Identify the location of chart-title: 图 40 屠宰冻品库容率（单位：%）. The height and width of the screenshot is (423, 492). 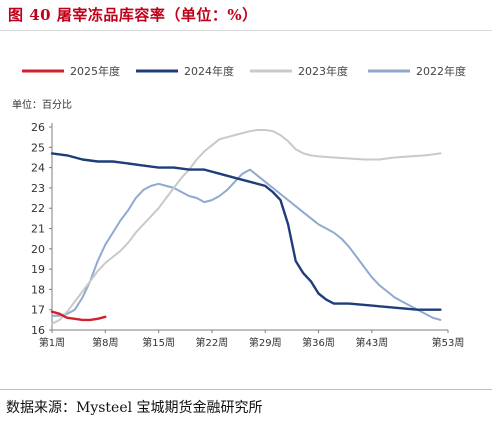
(133, 15).